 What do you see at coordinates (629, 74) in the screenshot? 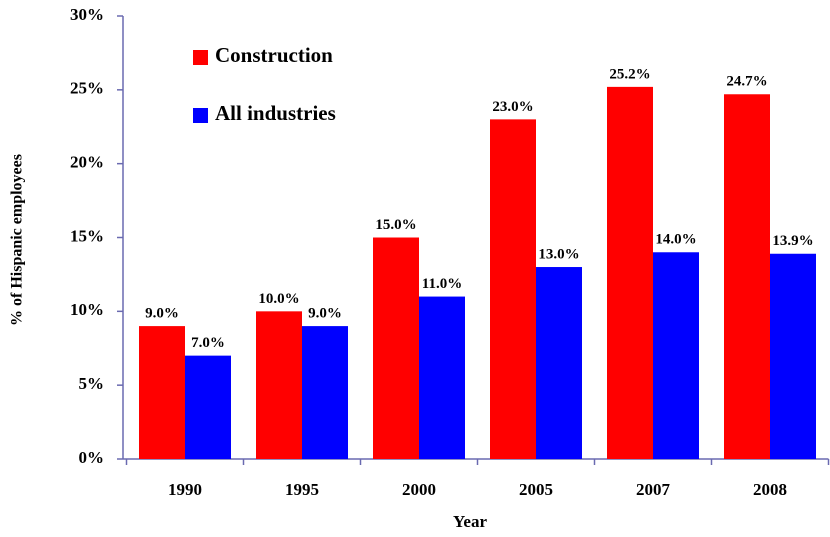
I see `value-label: 25.2%` at bounding box center [629, 74].